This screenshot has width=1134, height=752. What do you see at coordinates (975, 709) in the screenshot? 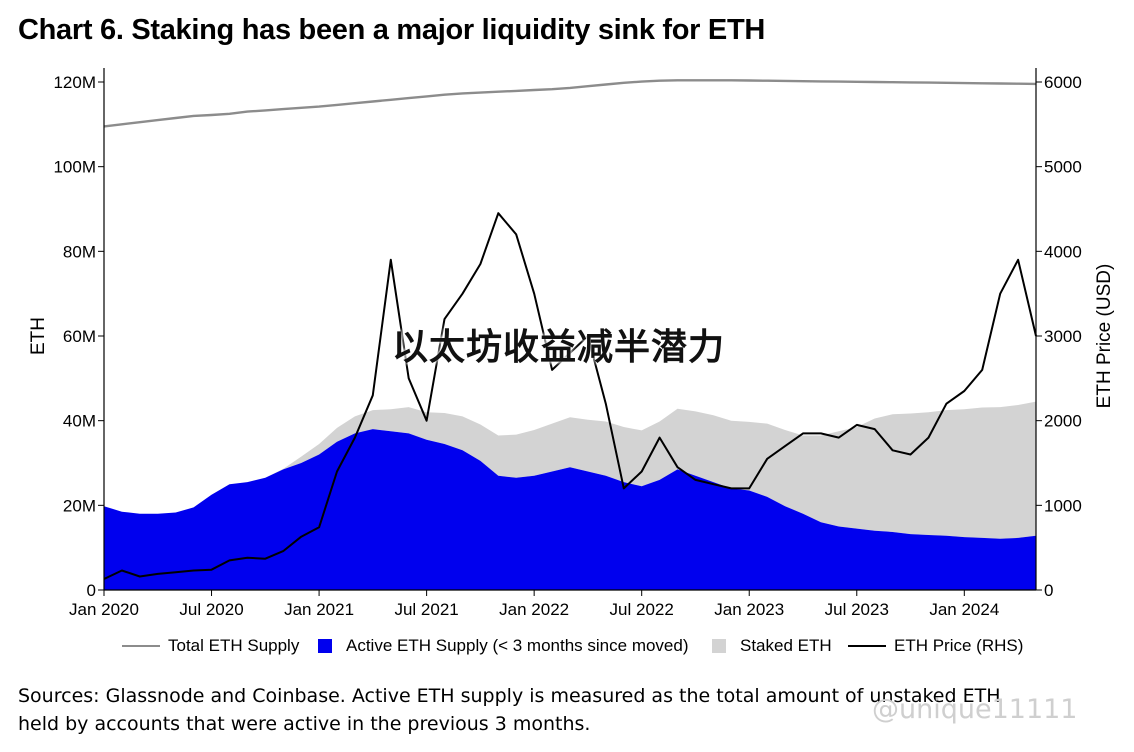
I see `watermark: @unique11111` at bounding box center [975, 709].